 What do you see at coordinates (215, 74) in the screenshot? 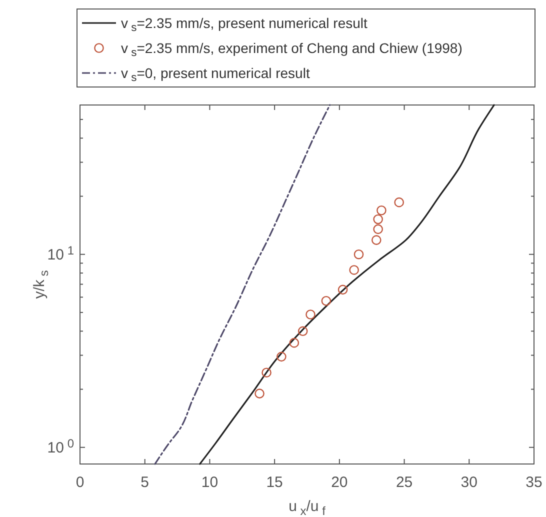
I see `legend-label: v$_{s}$=0, present numerical result` at bounding box center [215, 74].